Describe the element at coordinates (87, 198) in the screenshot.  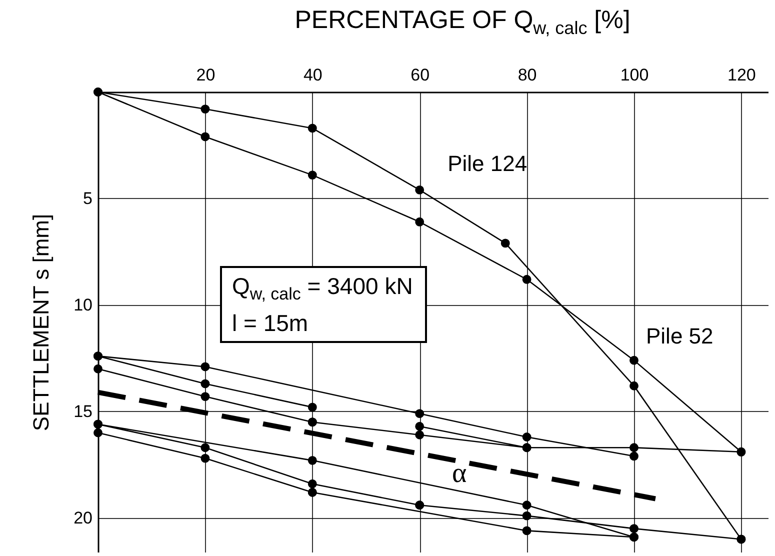
I see `y-tick-label: 5` at that location.